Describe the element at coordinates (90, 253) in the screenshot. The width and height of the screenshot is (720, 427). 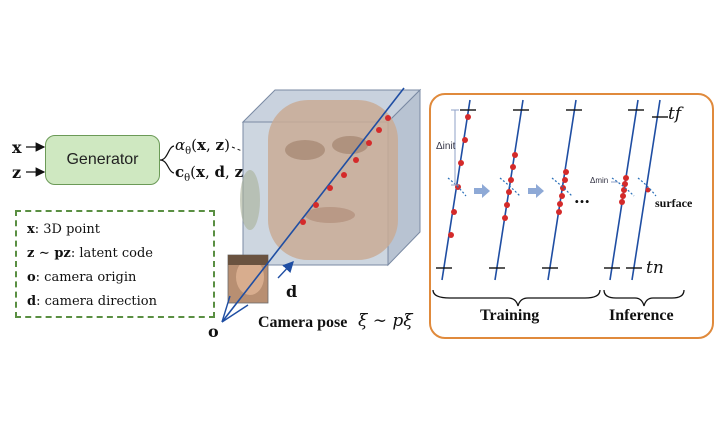
I see `legend-item-z: z ∼ pz: latent code` at that location.